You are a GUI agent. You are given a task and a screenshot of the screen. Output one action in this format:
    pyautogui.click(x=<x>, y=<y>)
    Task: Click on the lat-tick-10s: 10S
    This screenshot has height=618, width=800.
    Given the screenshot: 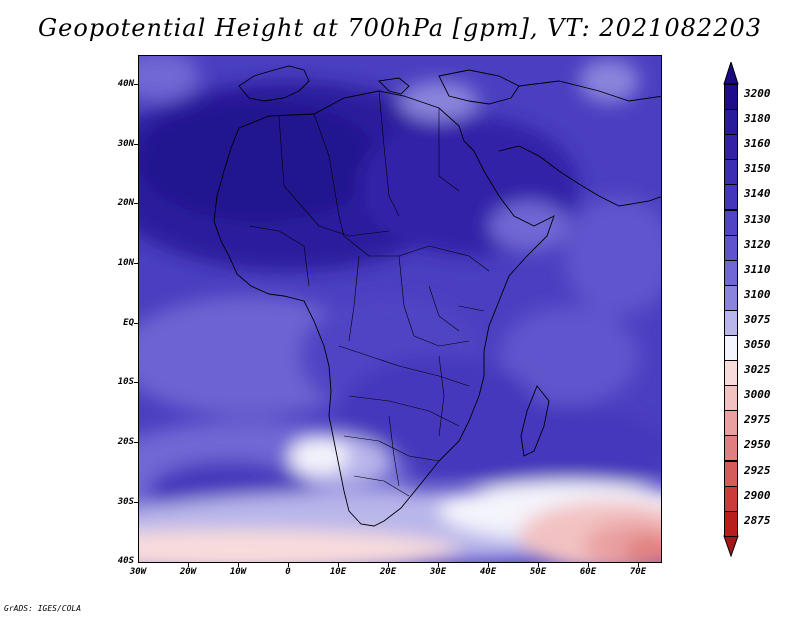 What is the action you would take?
    pyautogui.click(x=125, y=382)
    